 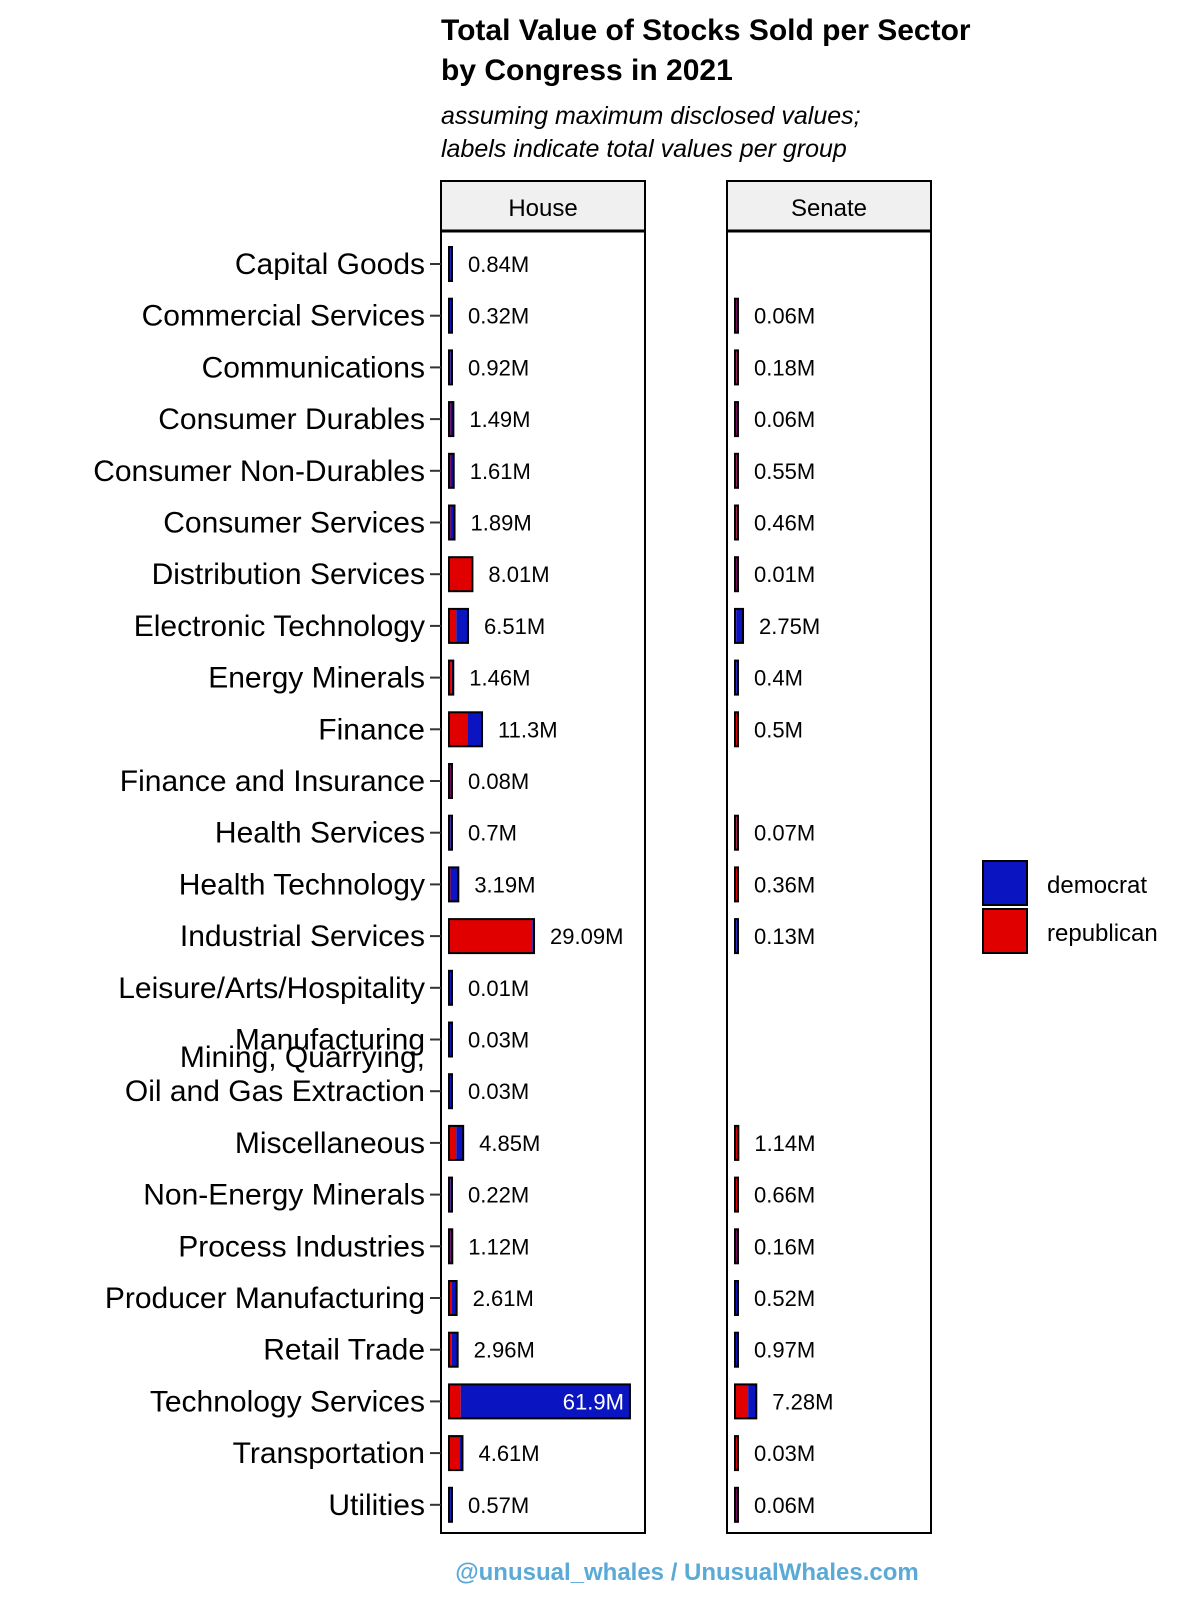 I want to click on legend-label-democrat: democrat, so click(x=1097, y=885).